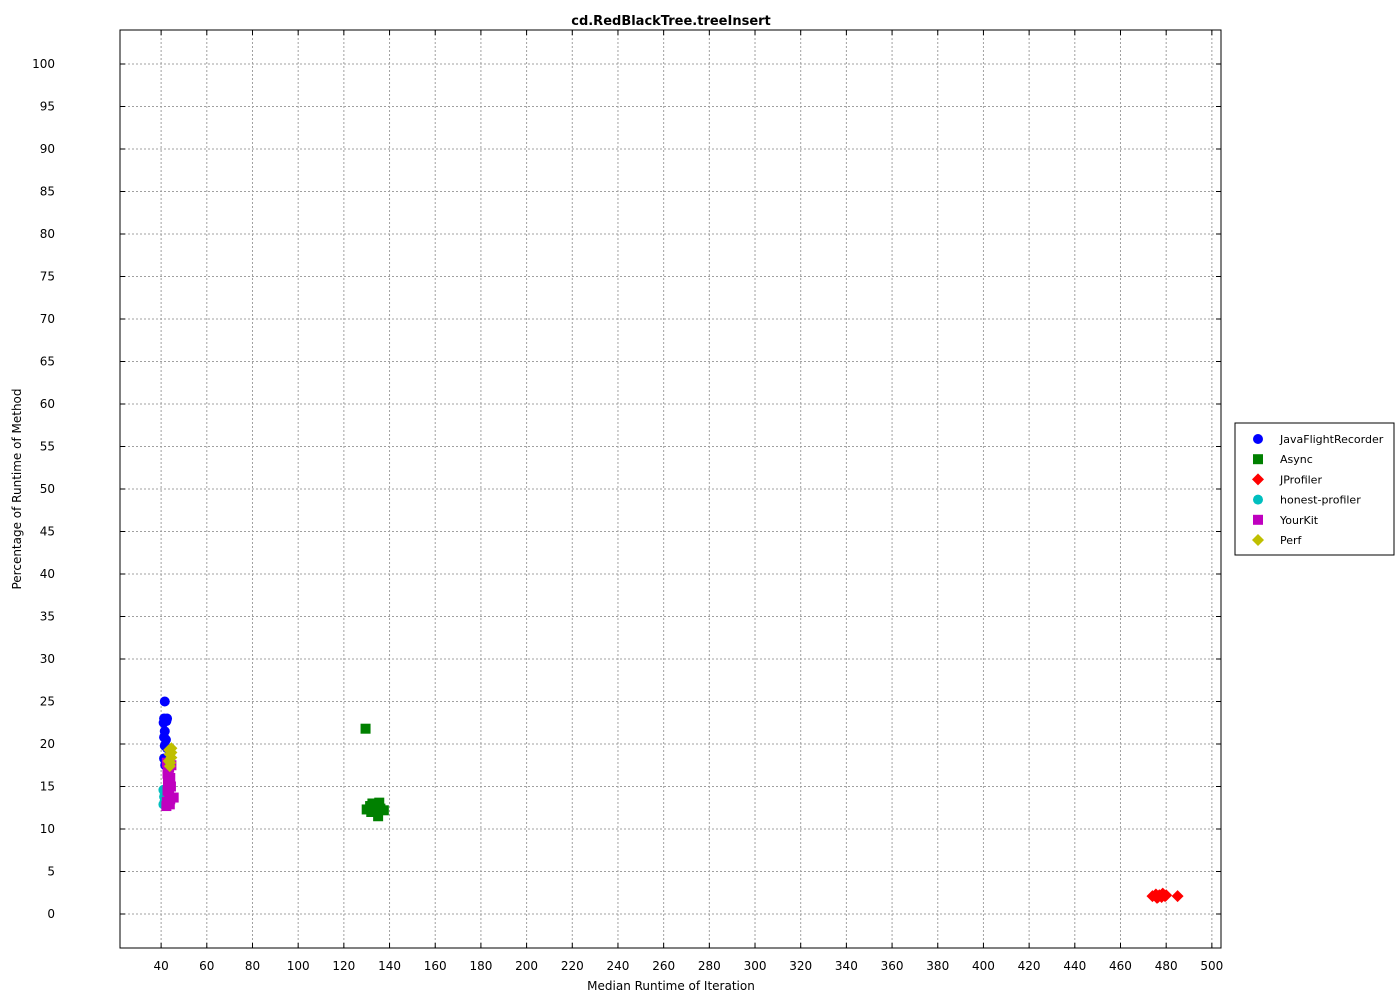  I want to click on y-tick-label: 85, so click(47, 192).